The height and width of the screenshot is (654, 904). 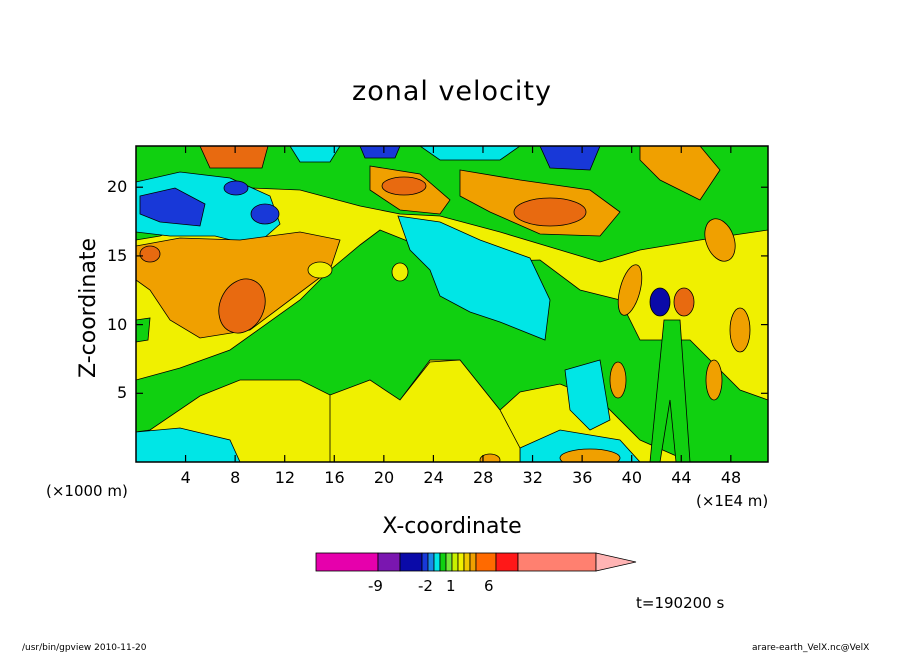 What do you see at coordinates (632, 477) in the screenshot?
I see `x-tick-label: 40` at bounding box center [632, 477].